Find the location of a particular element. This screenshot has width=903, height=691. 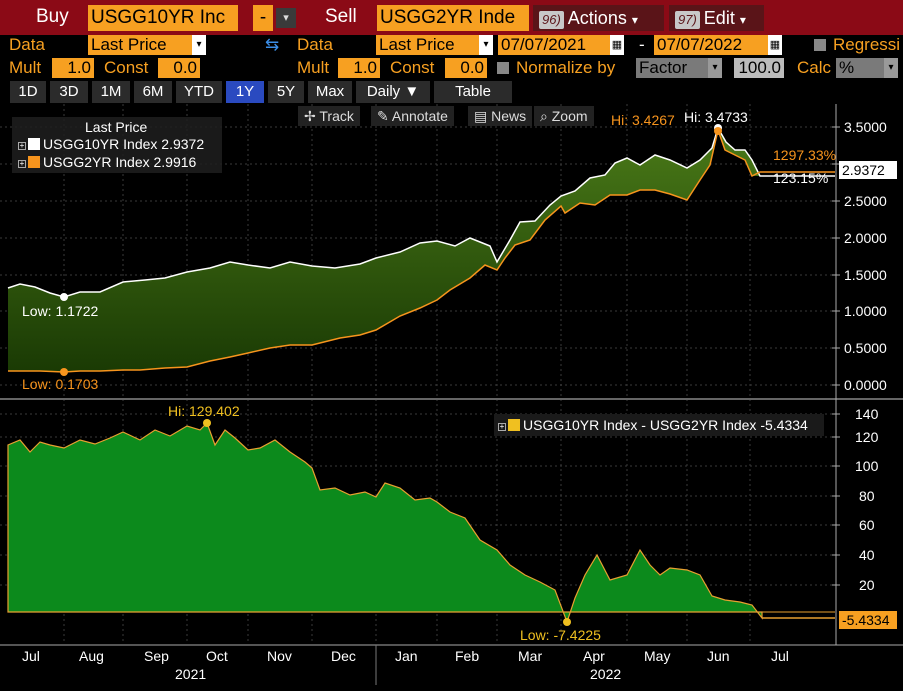

x-year-label: 2021 is located at coordinates (191, 674).